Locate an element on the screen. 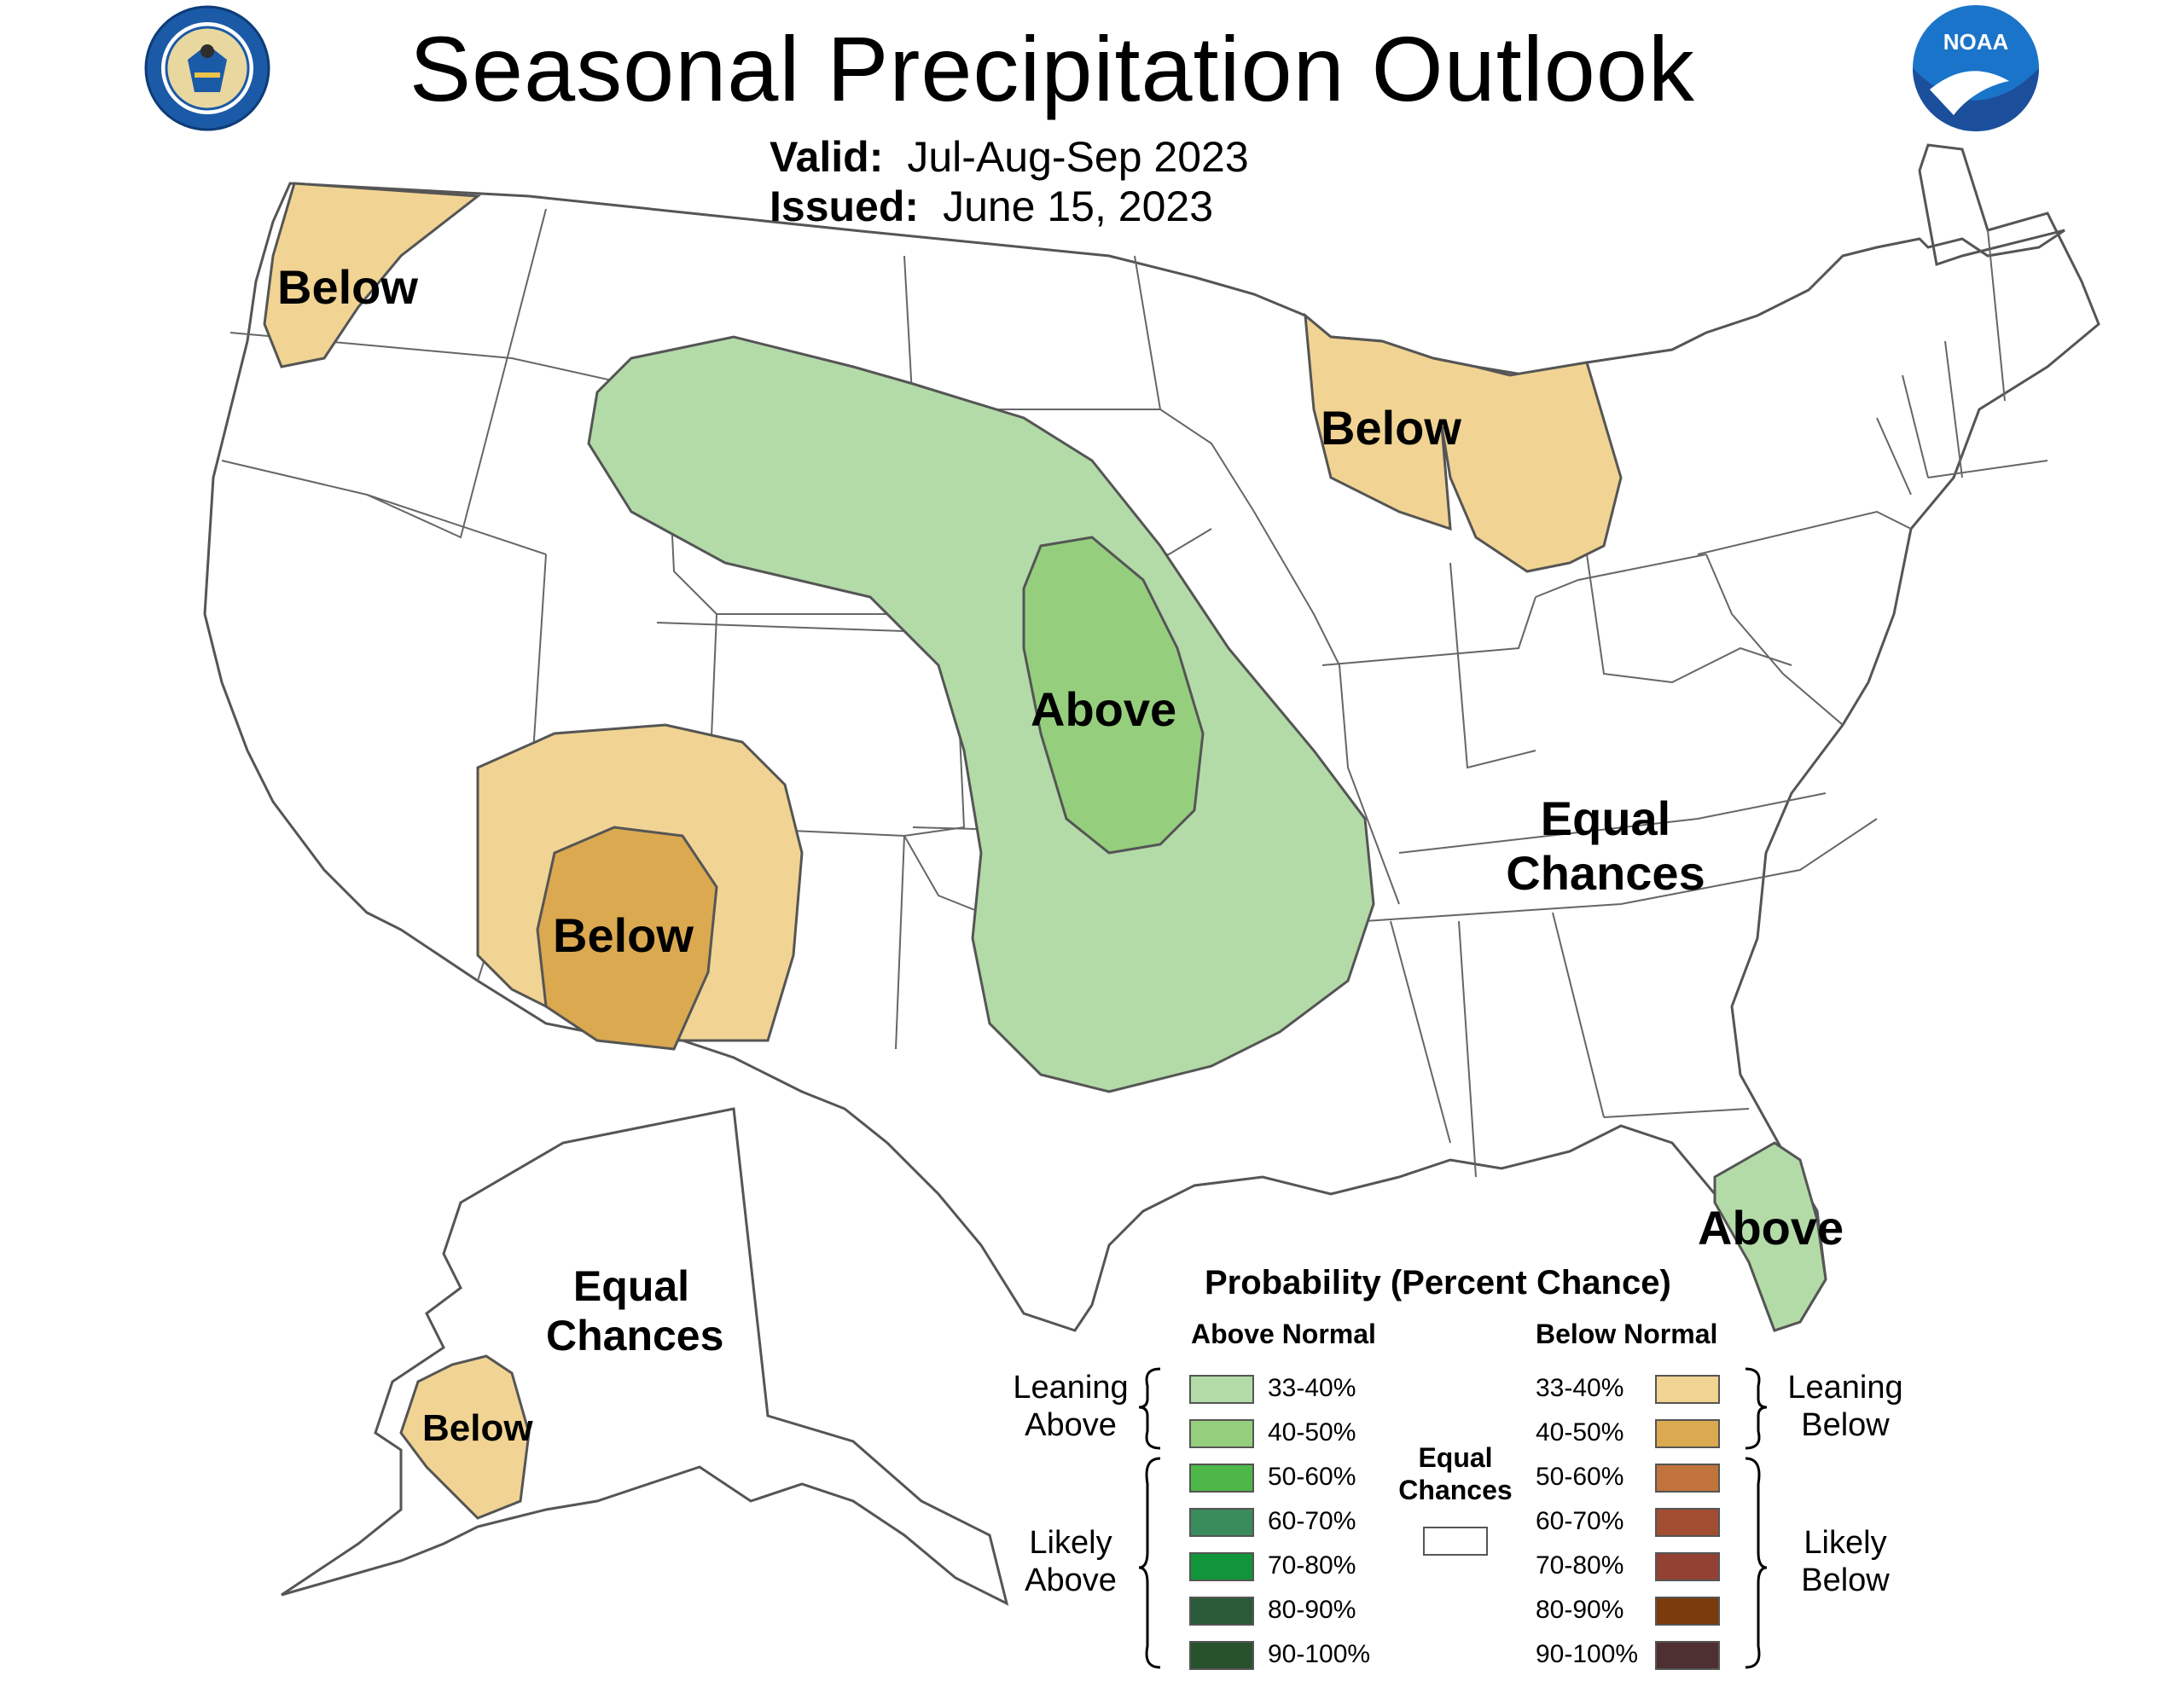 Image resolution: width=2184 pixels, height=1687 pixels. legend-above-range: 80-90% is located at coordinates (1312, 1610).